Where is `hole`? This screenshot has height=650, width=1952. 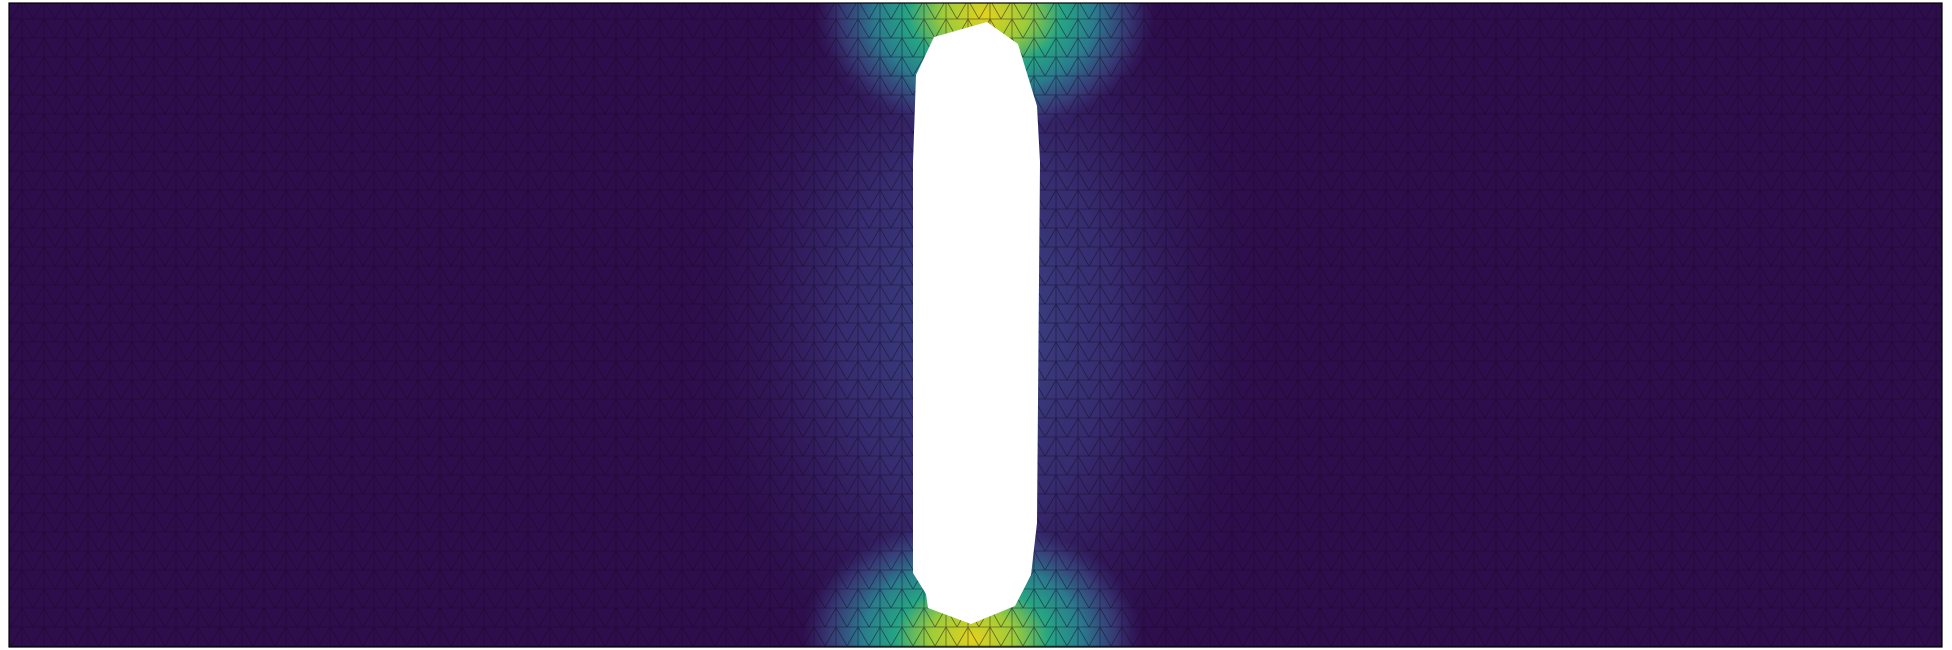 hole is located at coordinates (976, 323).